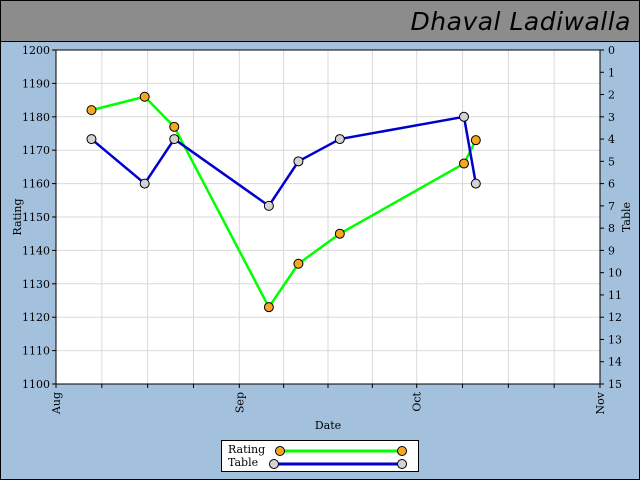  I want to click on y-right-tick-label: 13, so click(615, 339).